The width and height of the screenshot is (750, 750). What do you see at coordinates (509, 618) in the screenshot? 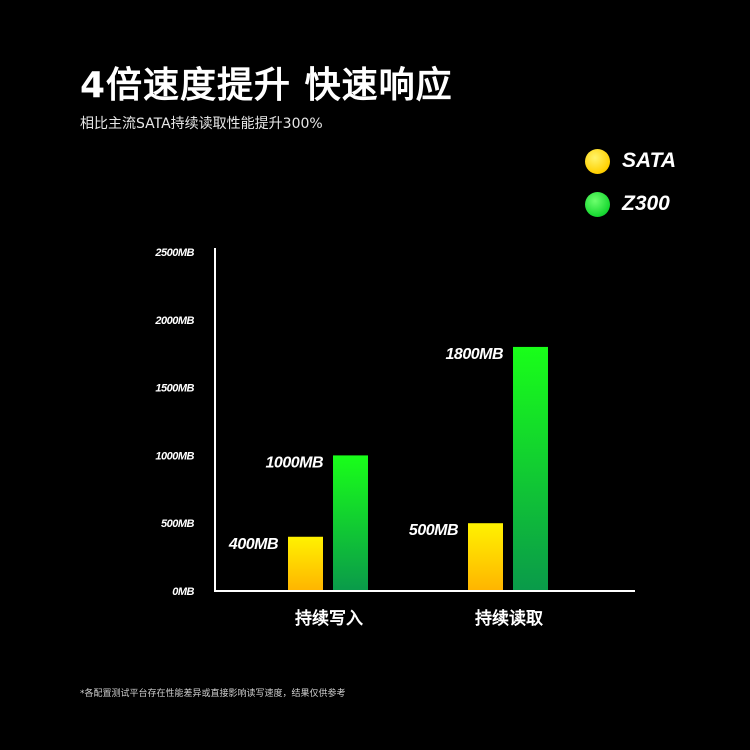
I see `category-label-1: 持续读取` at bounding box center [509, 618].